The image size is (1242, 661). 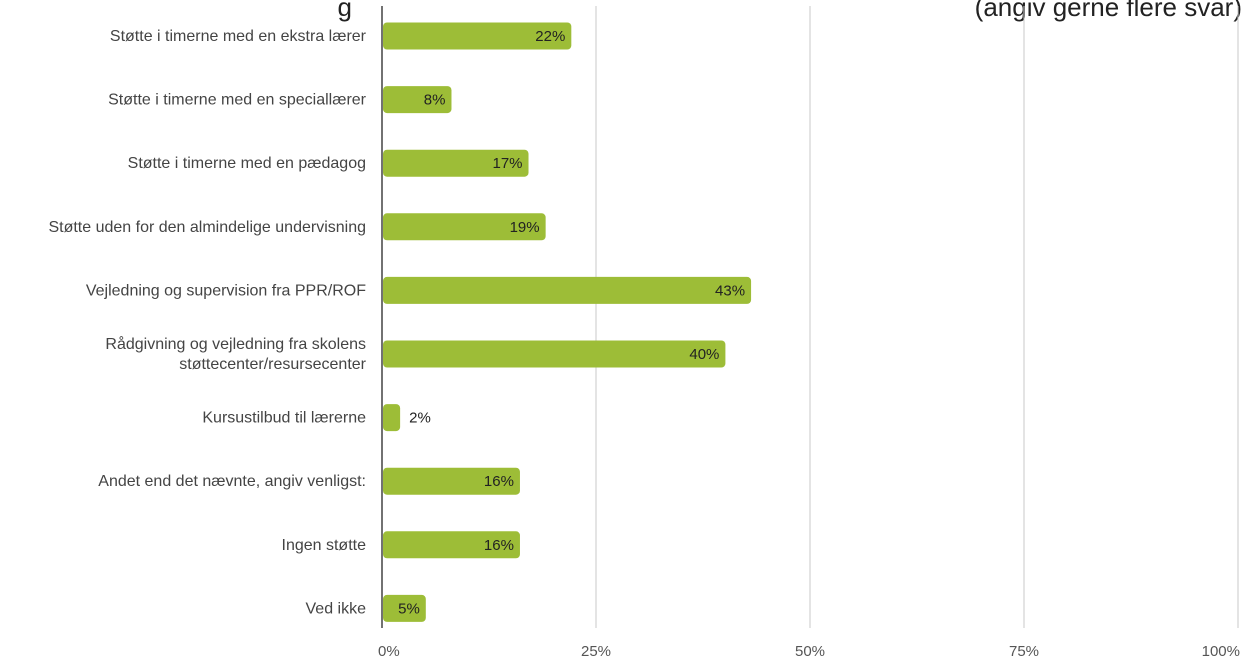 What do you see at coordinates (284, 418) in the screenshot?
I see `category-label: Kursustilbud til lærerne` at bounding box center [284, 418].